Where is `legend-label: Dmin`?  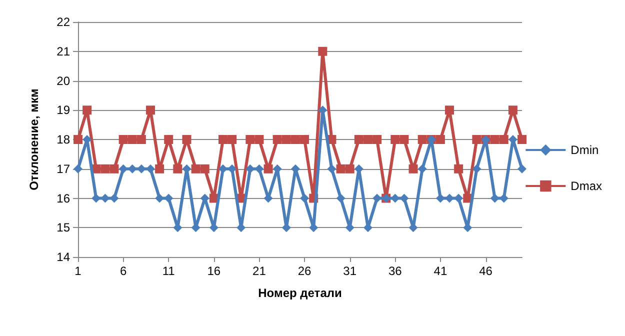
legend-label: Dmin is located at coordinates (584, 150).